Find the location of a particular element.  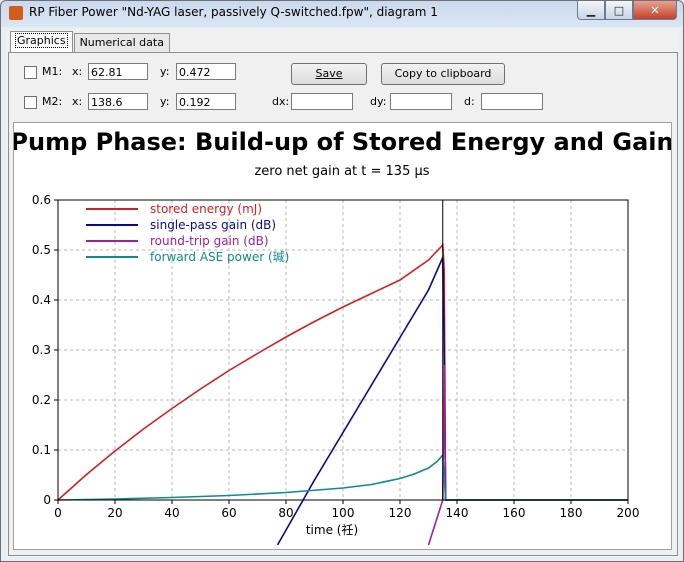

m1-x-field: 62.81 is located at coordinates (118, 71).